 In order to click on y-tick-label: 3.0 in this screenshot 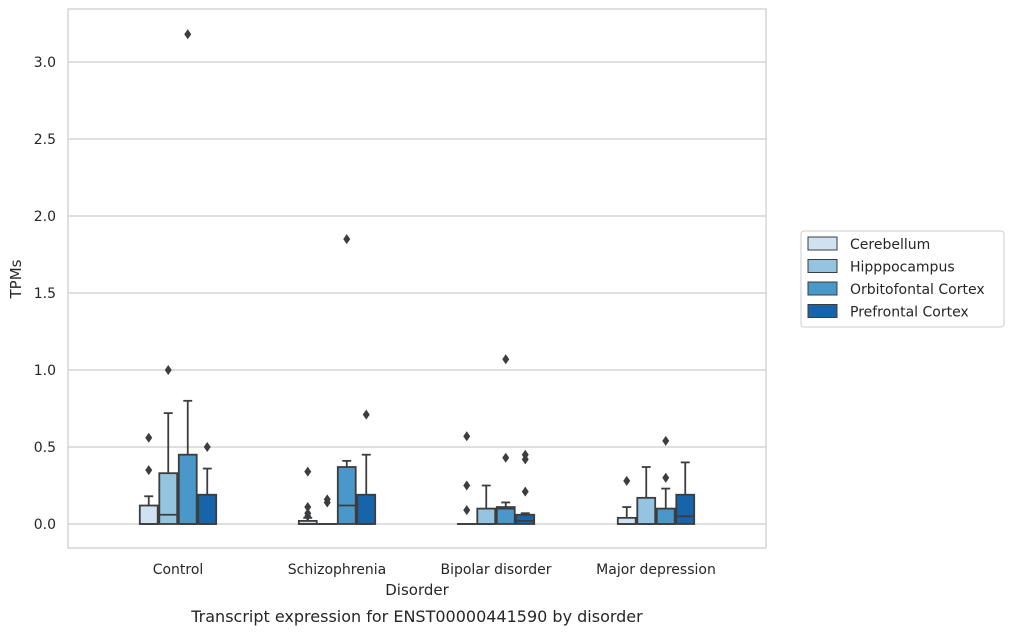, I will do `click(45, 63)`.